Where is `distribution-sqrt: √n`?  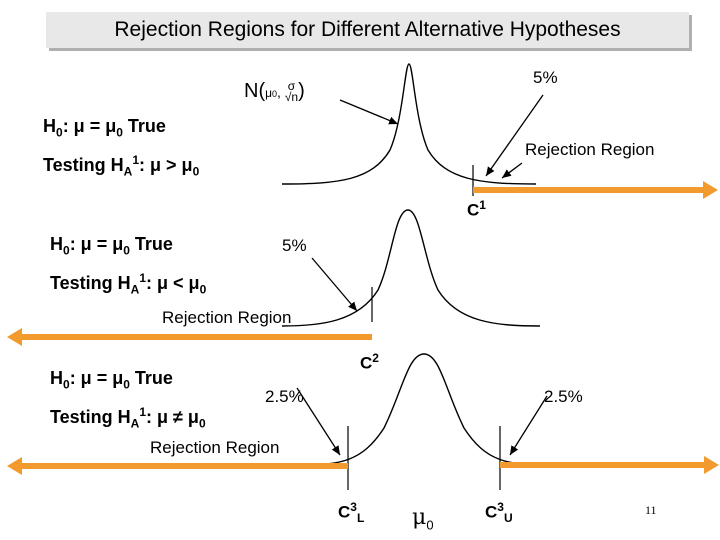
distribution-sqrt: √n is located at coordinates (291, 96).